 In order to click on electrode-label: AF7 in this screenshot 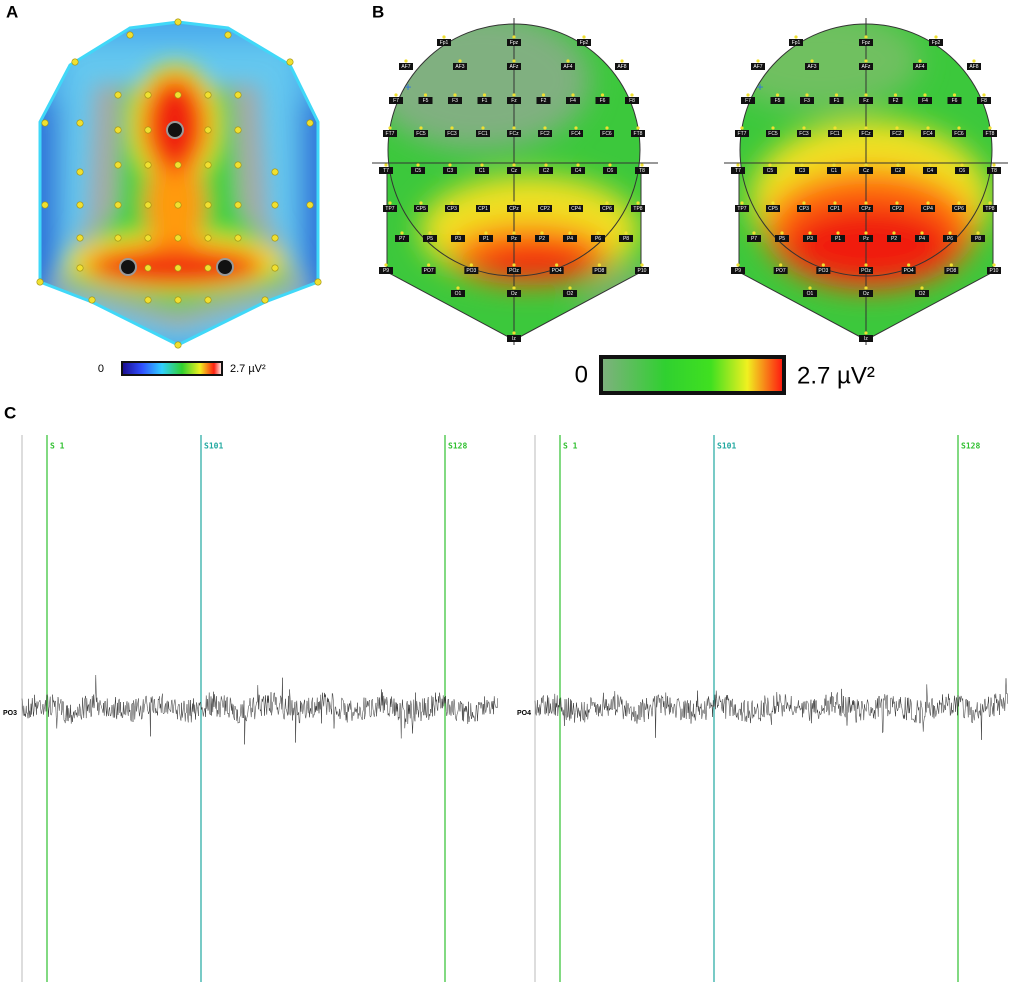, I will do `click(405, 67)`.